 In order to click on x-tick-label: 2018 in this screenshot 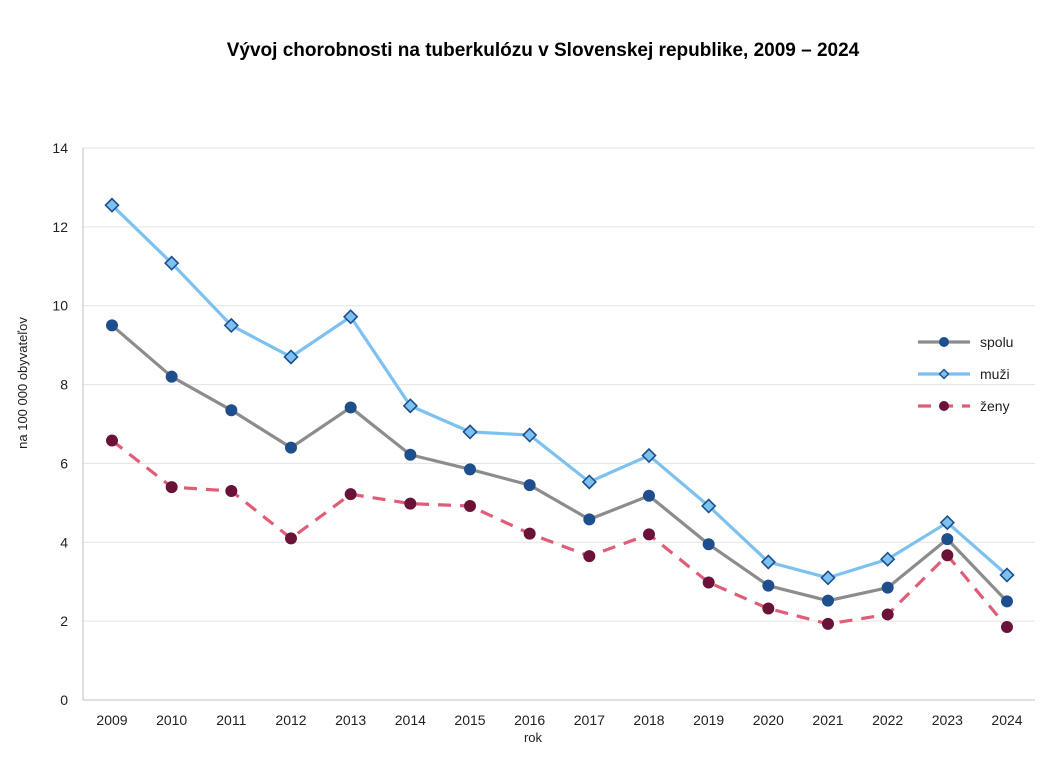, I will do `click(648, 720)`.